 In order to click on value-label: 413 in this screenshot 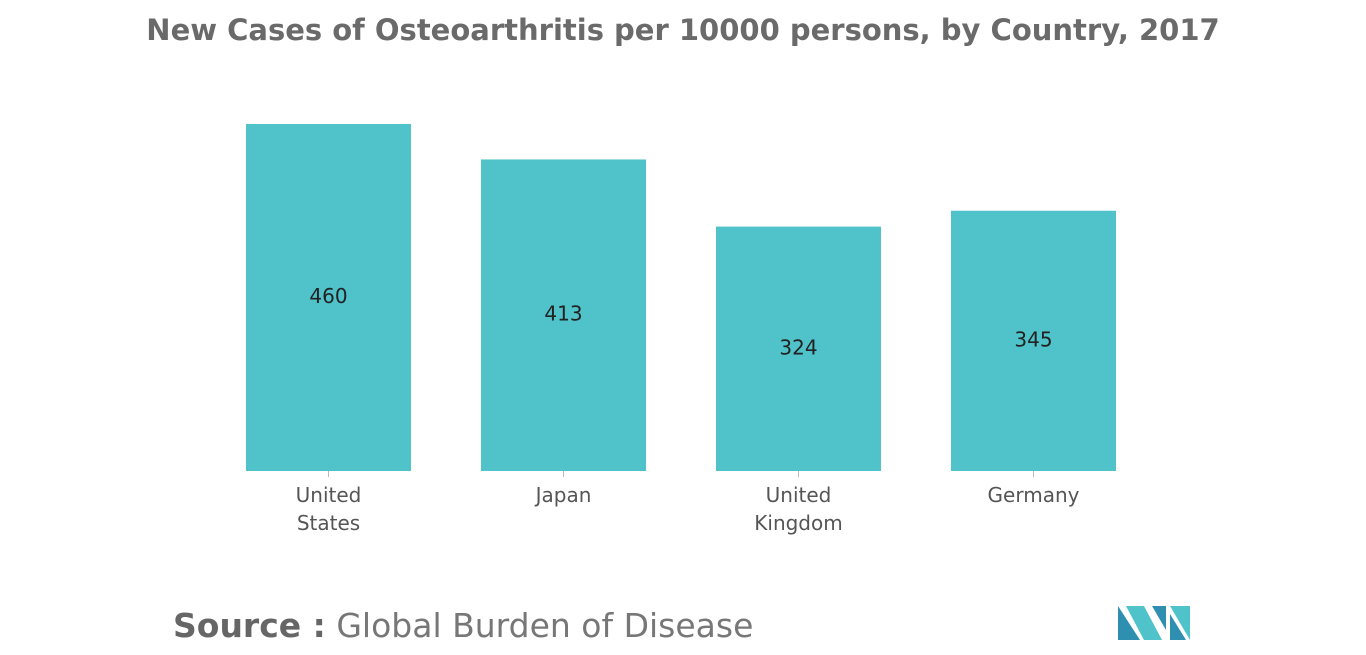, I will do `click(563, 314)`.